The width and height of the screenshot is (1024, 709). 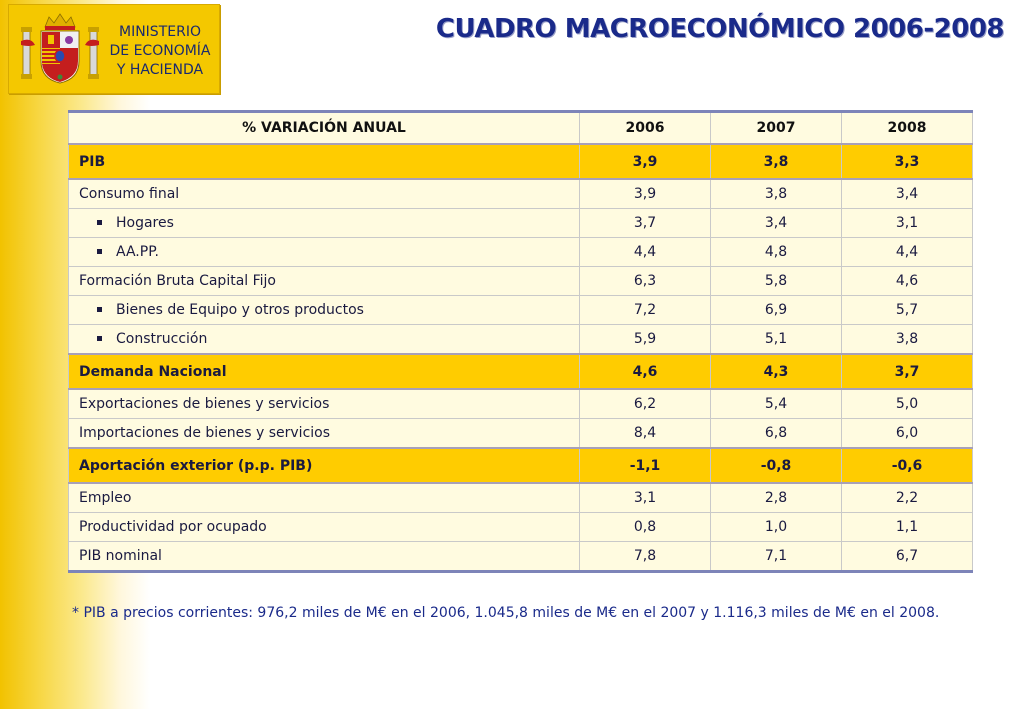 What do you see at coordinates (160, 70) in the screenshot?
I see `ministry-line-3: Y HACIENDA` at bounding box center [160, 70].